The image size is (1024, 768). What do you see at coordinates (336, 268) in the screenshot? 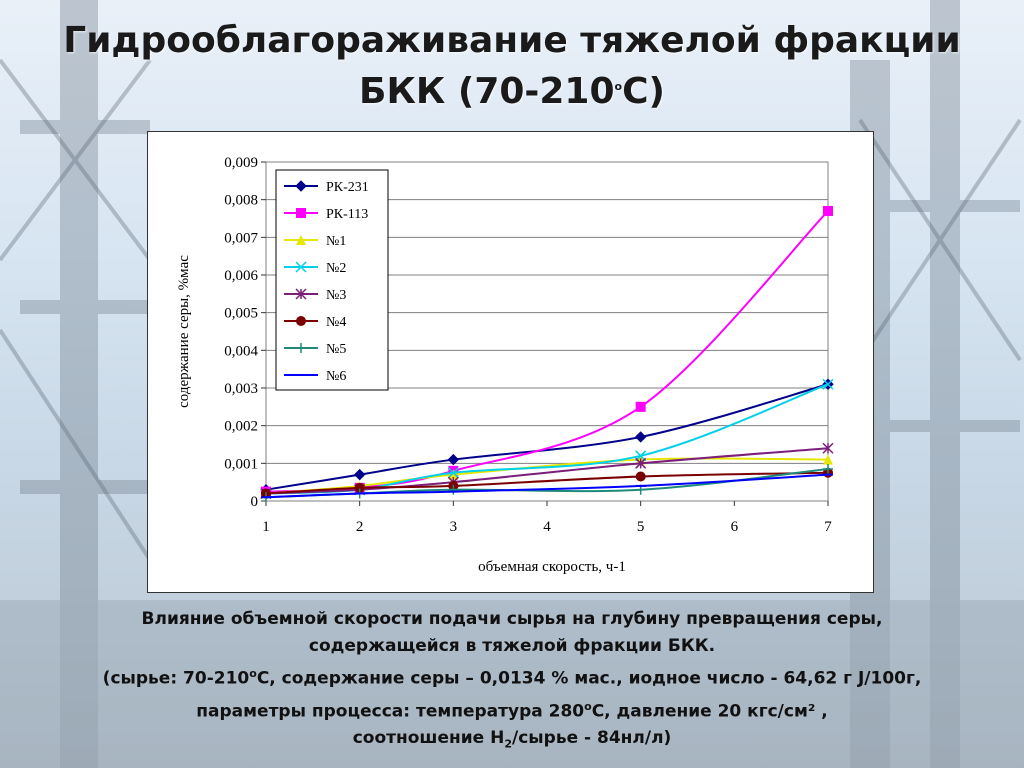
I see `legend-label: №2` at bounding box center [336, 268].